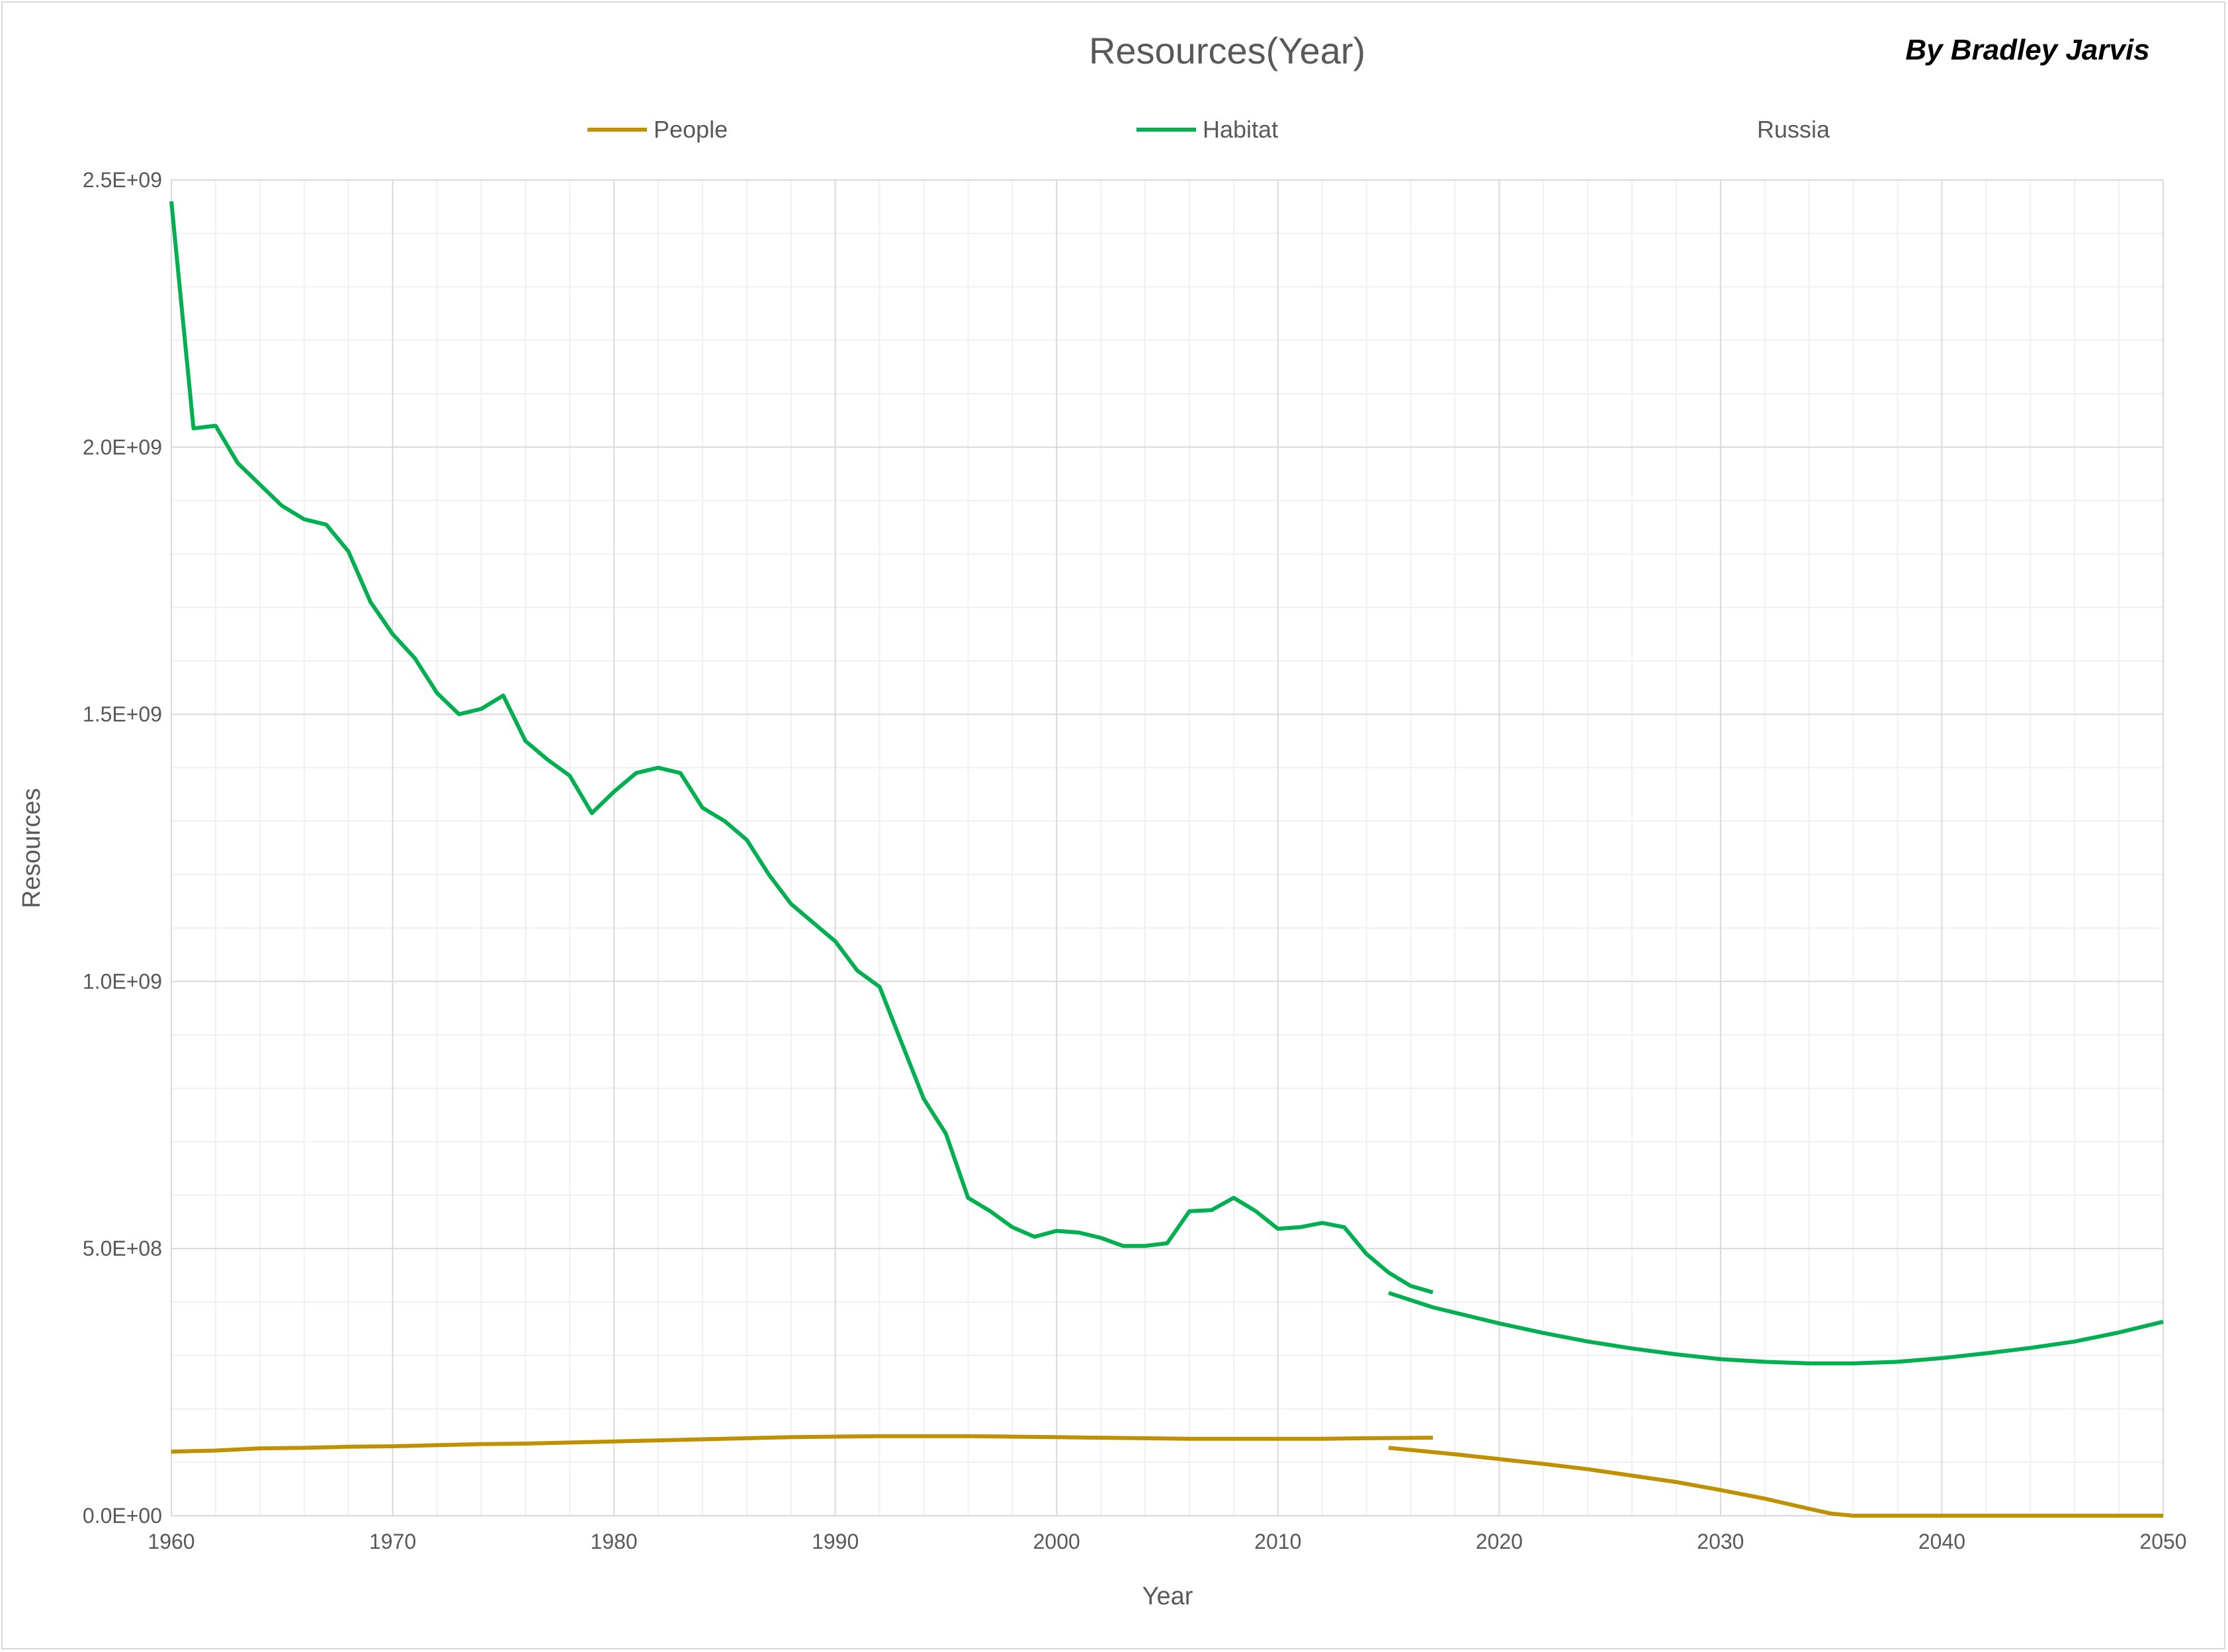  Describe the element at coordinates (1720, 1541) in the screenshot. I see `x-tick-label: 2030` at that location.